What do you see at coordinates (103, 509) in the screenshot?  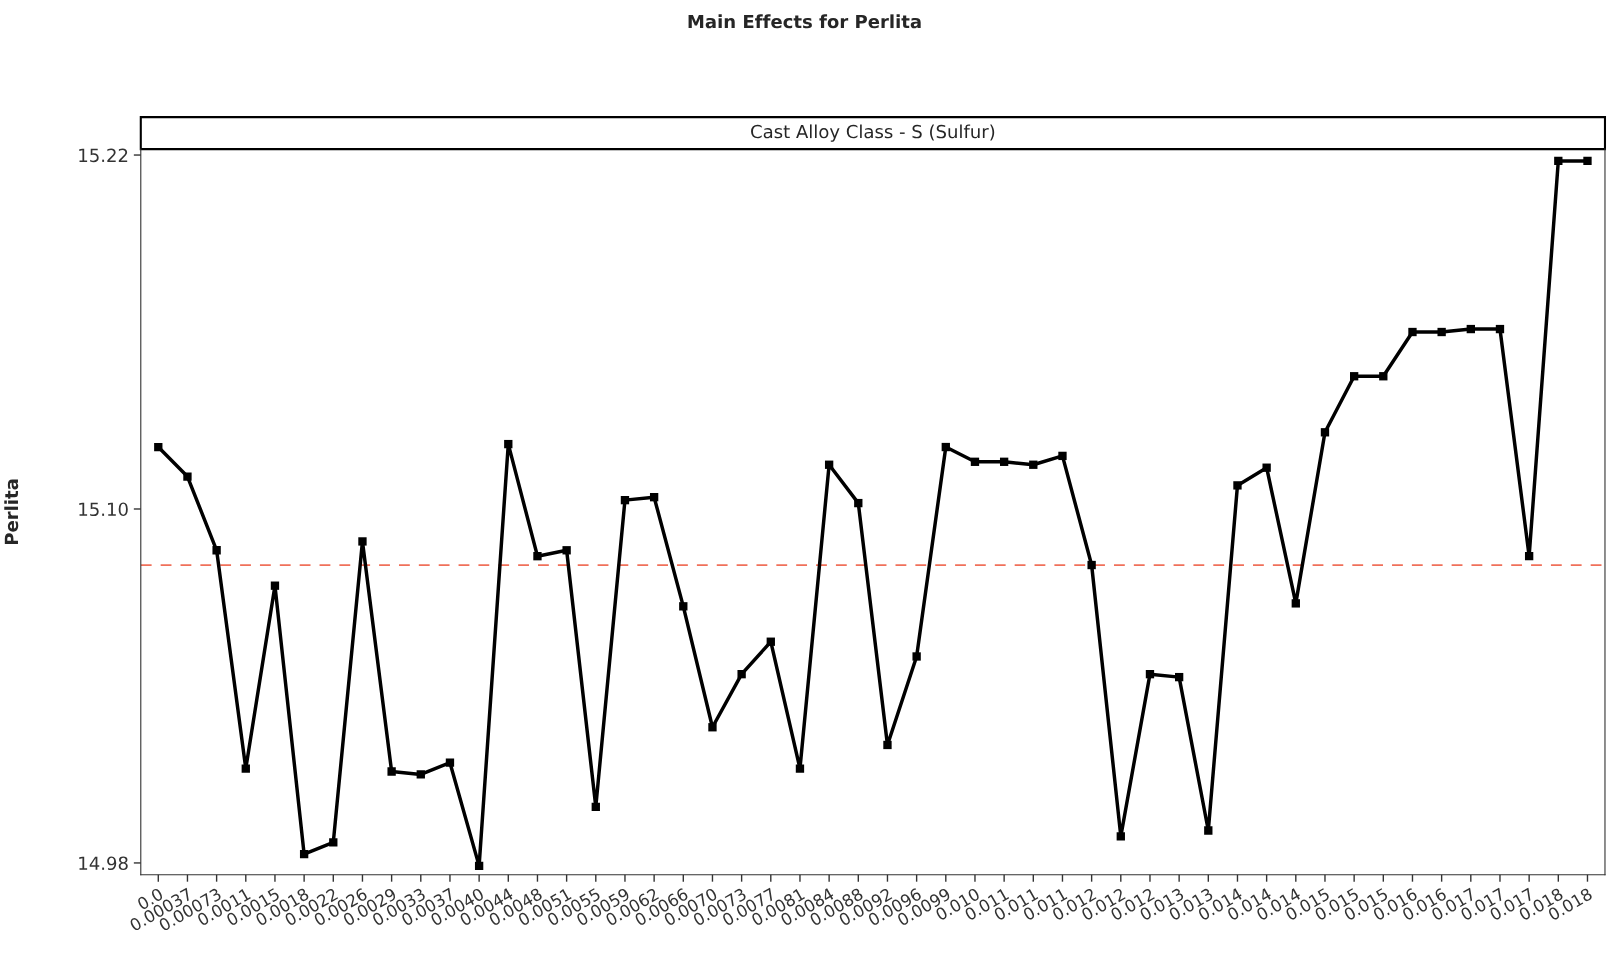 I see `y-tick-label: 15.10` at bounding box center [103, 509].